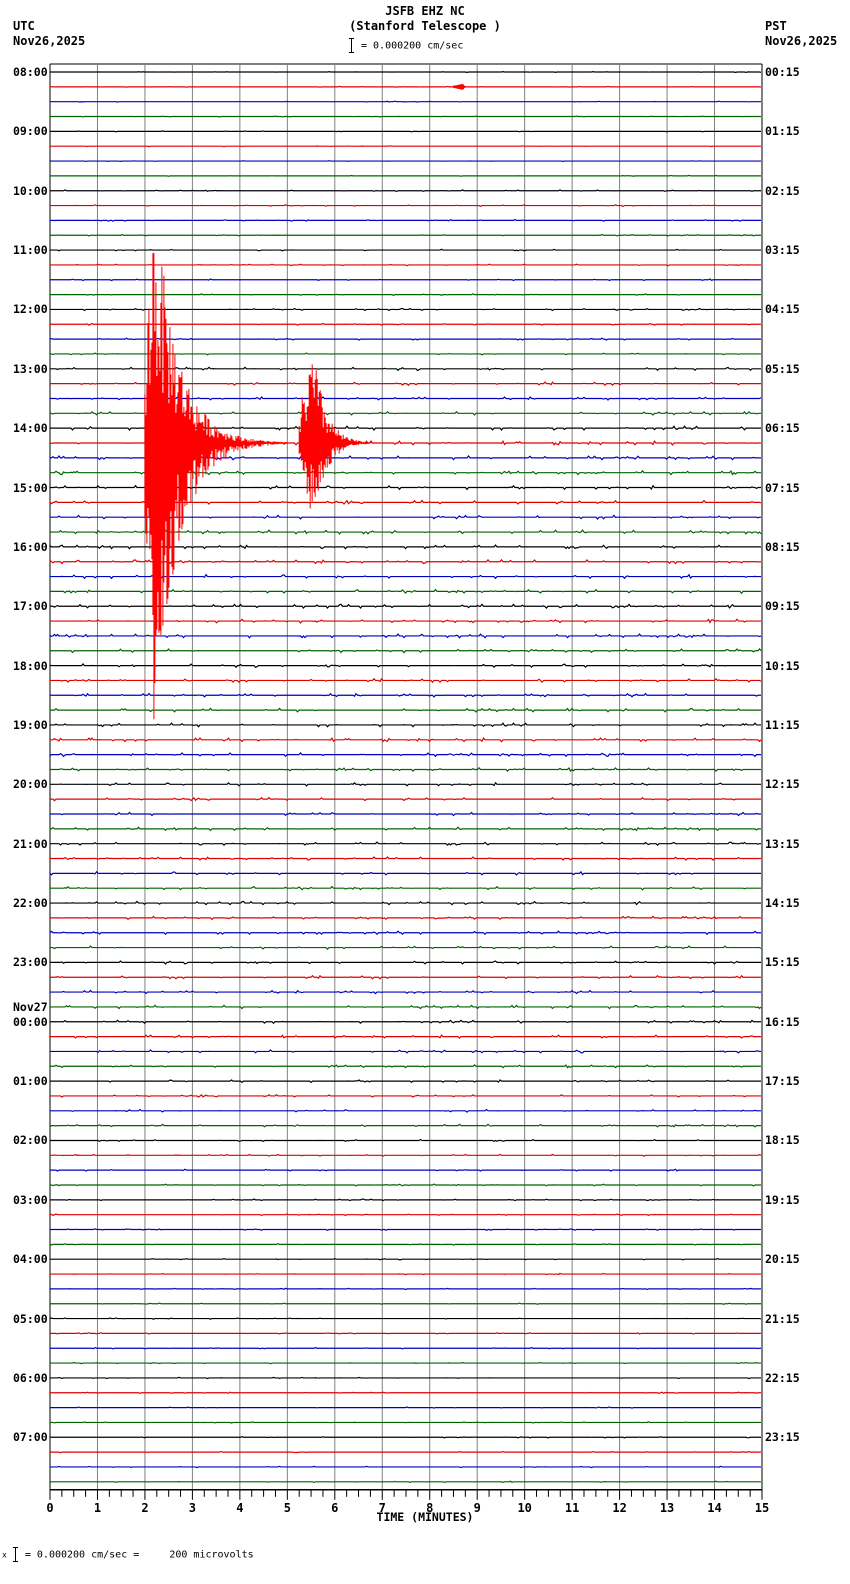 Image resolution: width=850 pixels, height=1584 pixels. Describe the element at coordinates (782, 1318) in the screenshot. I see `pst-hour-label: 21:15` at that location.